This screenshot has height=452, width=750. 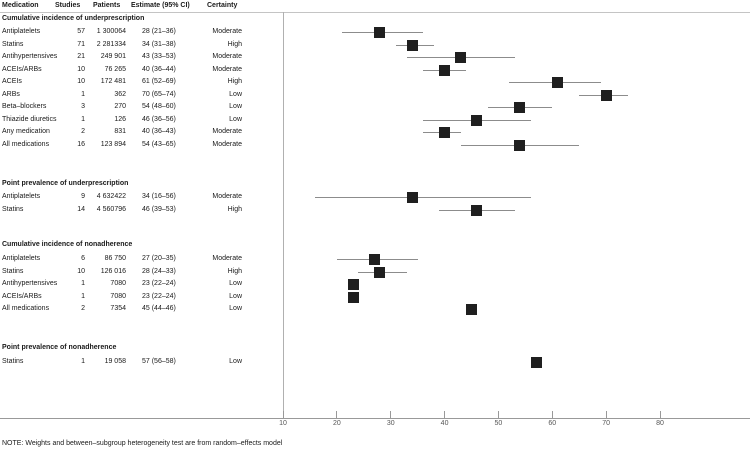 What do you see at coordinates (120, 94) in the screenshot?
I see `patients-cell: 362` at bounding box center [120, 94].